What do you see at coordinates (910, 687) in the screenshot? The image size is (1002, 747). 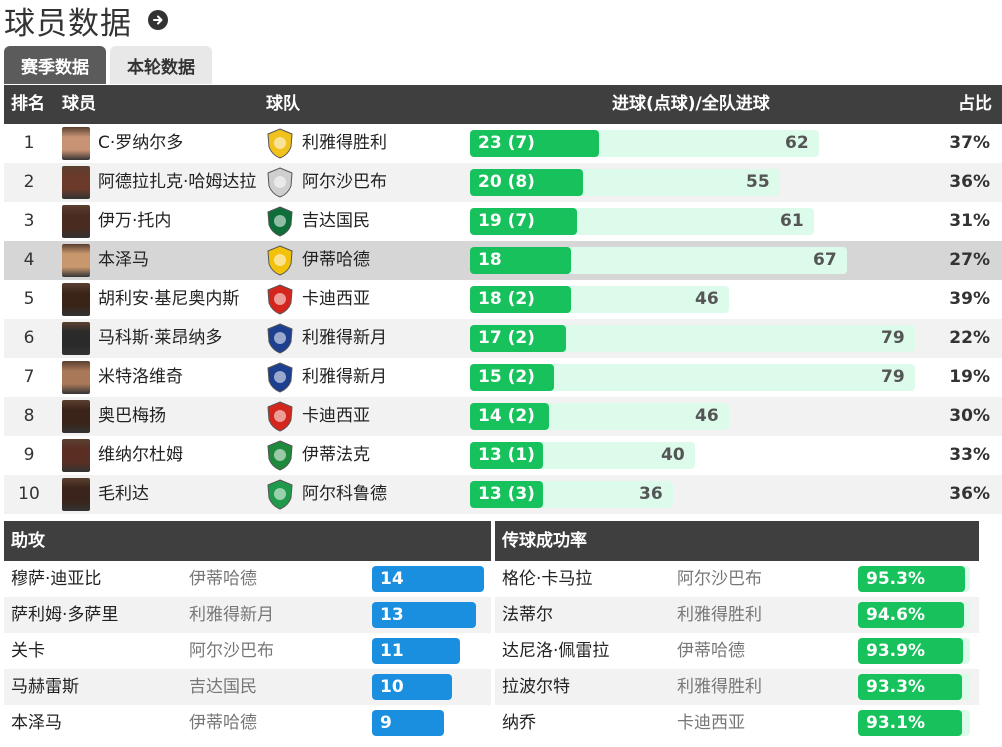 I see `stat-bar: 93.3%` at bounding box center [910, 687].